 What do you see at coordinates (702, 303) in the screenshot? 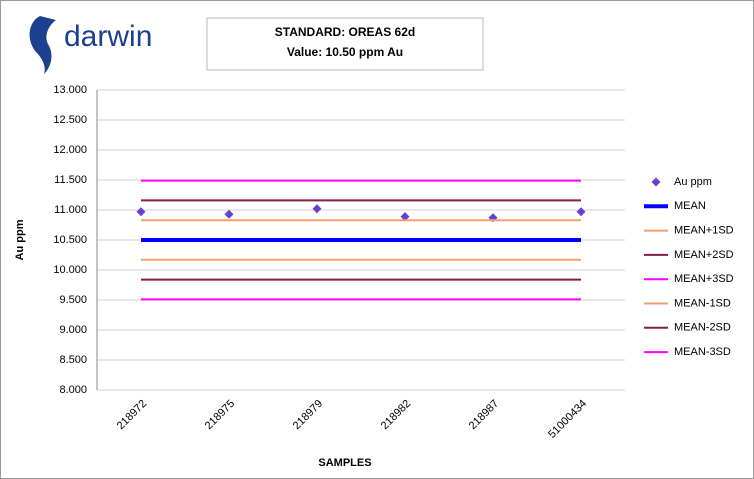
I see `legend-label: MEAN-1SD` at bounding box center [702, 303].